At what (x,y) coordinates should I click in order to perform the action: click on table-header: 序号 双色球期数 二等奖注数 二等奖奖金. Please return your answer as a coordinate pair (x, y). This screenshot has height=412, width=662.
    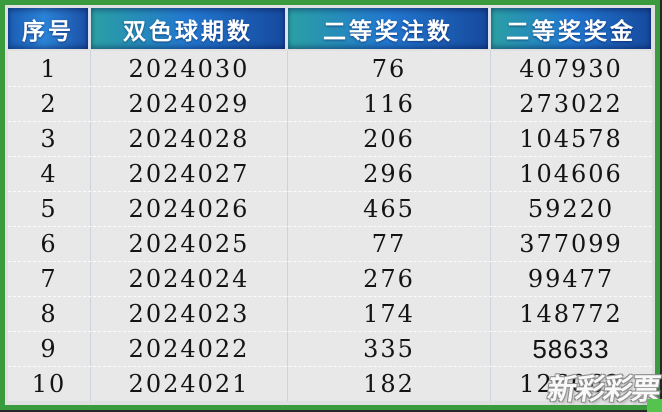
    Looking at the image, I should click on (330, 28).